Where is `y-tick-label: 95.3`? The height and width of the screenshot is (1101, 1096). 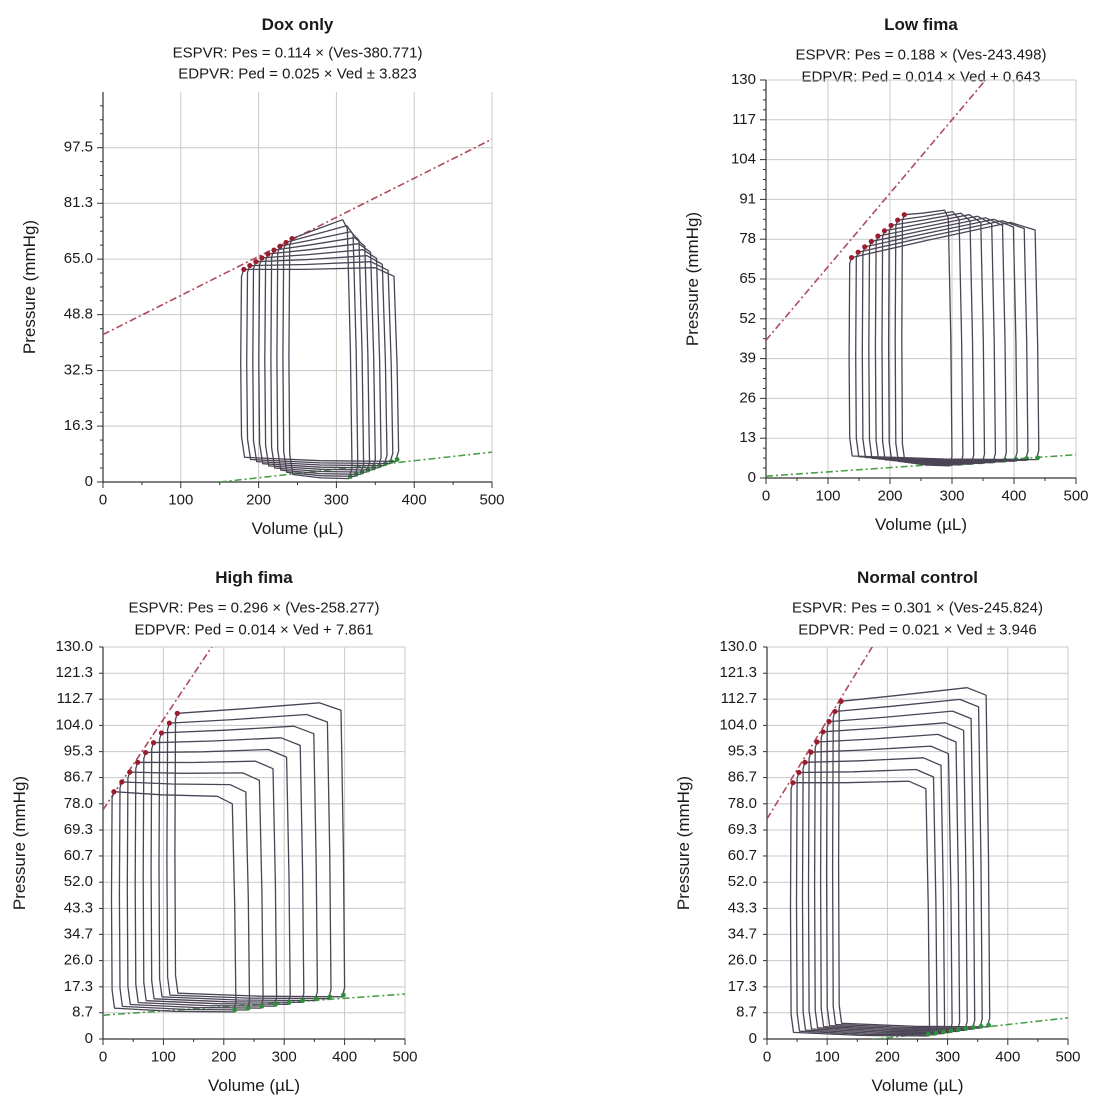 y-tick-label: 95.3 is located at coordinates (742, 751).